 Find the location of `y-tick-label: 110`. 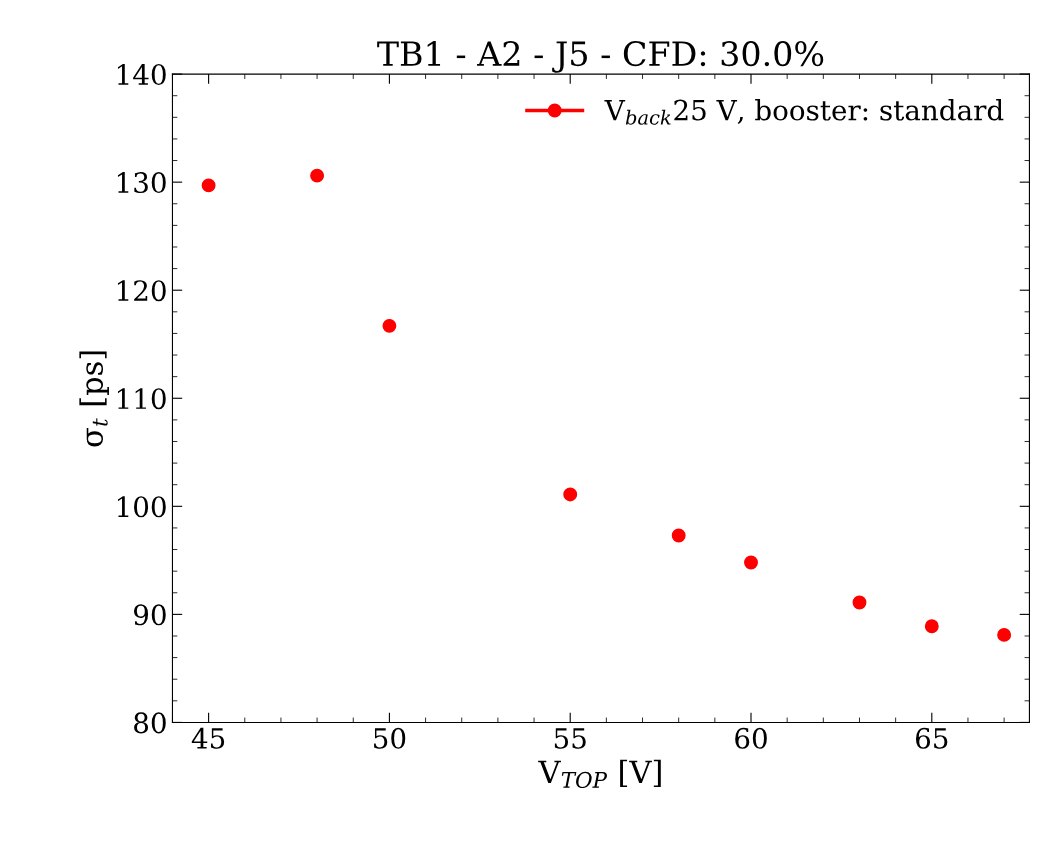

y-tick-label: 110 is located at coordinates (141, 399).